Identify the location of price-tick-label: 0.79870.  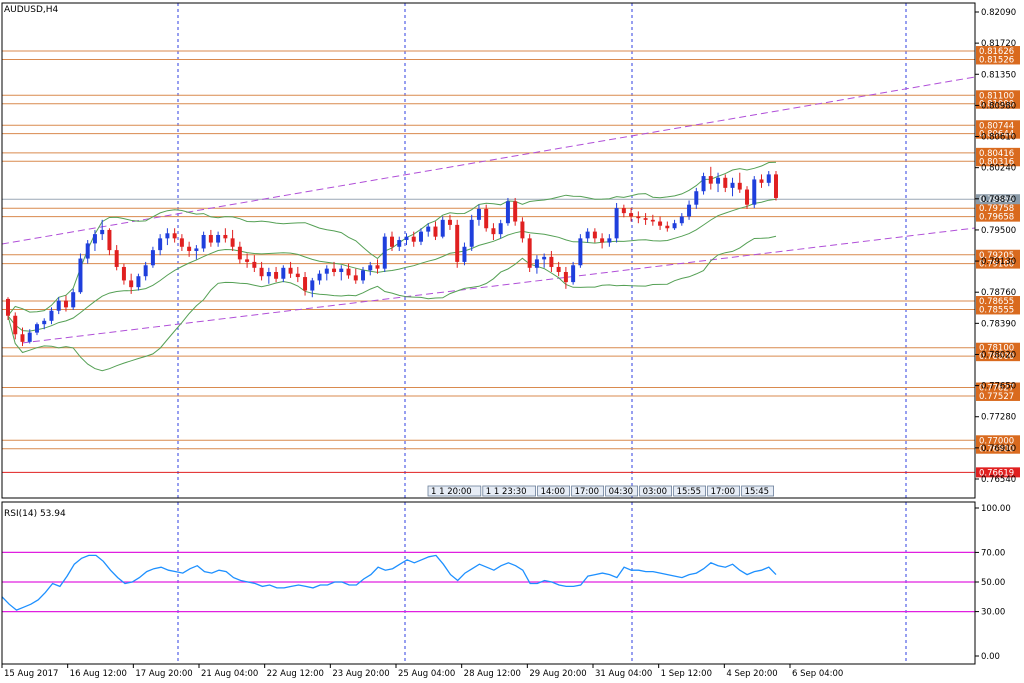
(998, 200).